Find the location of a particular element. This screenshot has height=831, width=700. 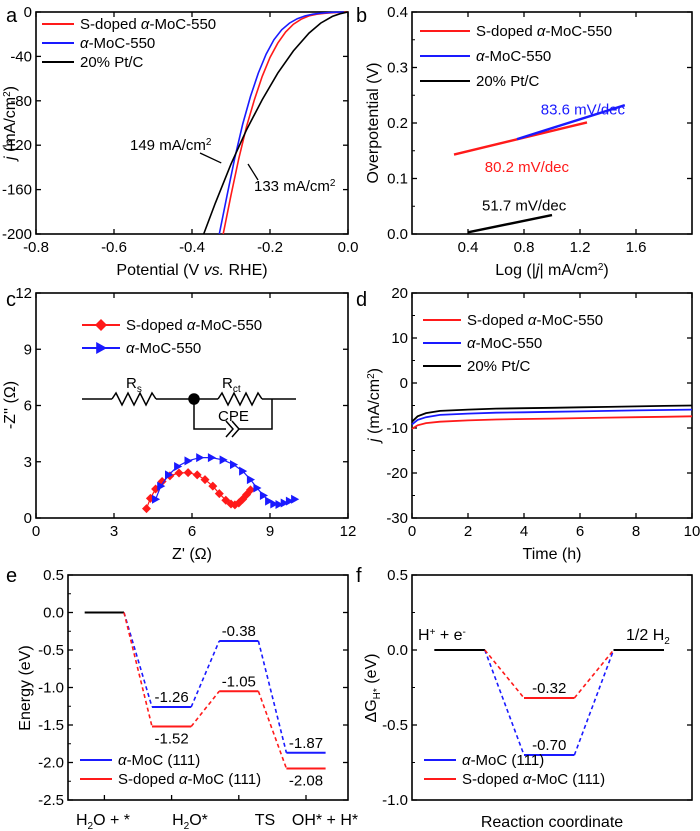

y-axis-label: Energy (eV) is located at coordinates (25, 687).